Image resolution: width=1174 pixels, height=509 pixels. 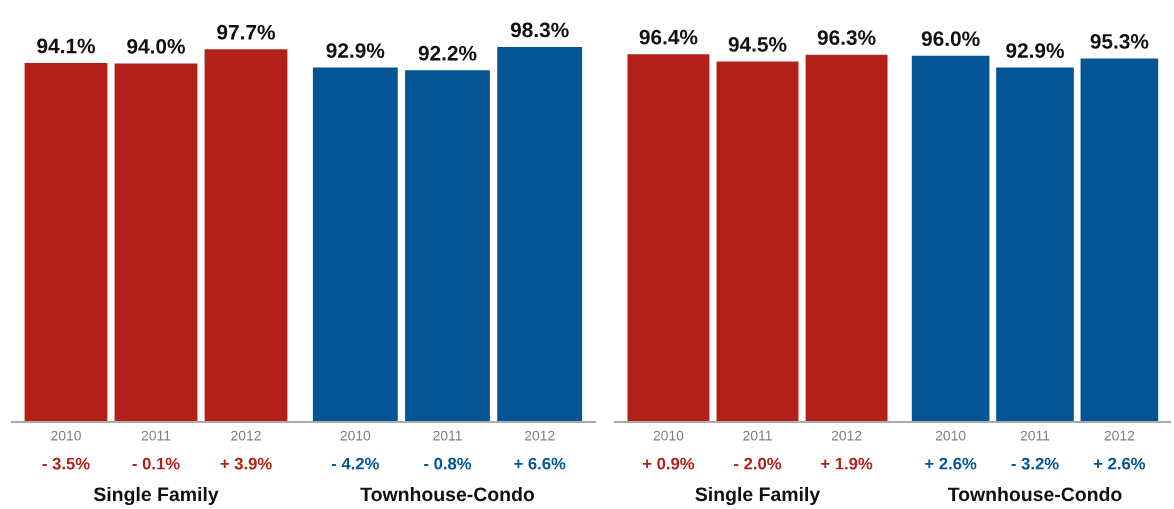 I want to click on text: - 4.2%, so click(x=355, y=463).